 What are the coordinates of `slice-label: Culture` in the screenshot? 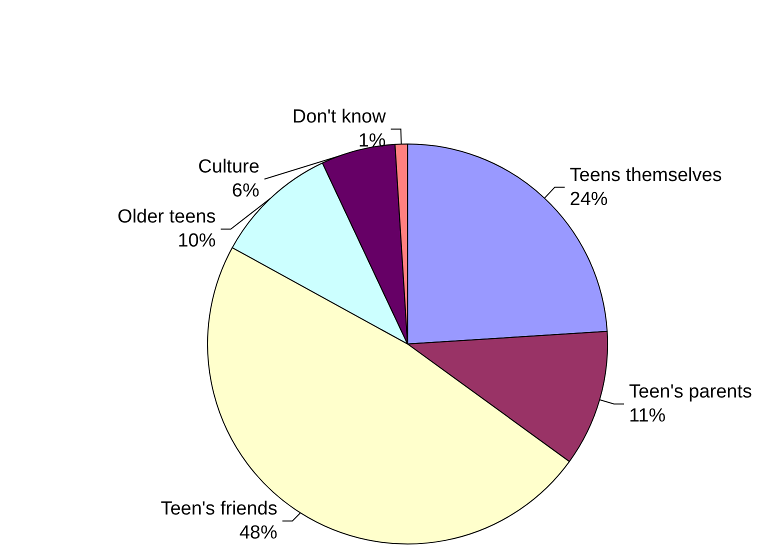 It's located at (229, 167).